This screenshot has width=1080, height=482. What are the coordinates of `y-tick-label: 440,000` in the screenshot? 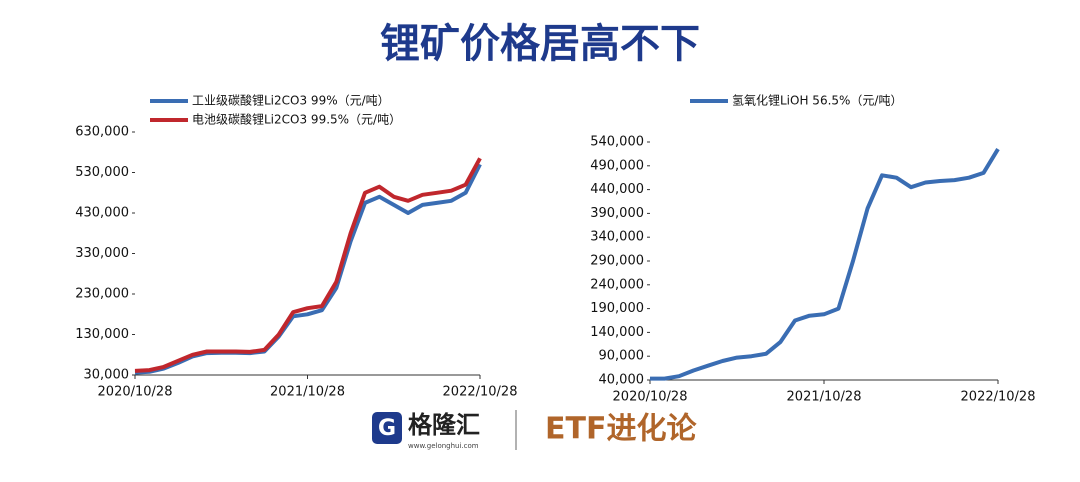 It's located at (617, 189).